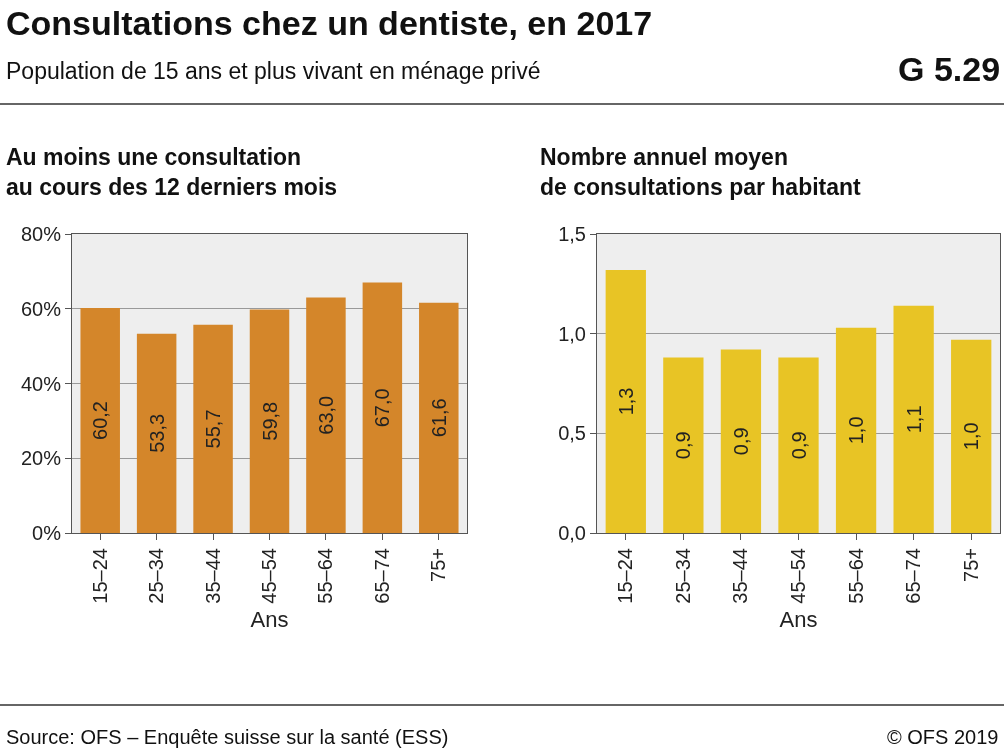 The width and height of the screenshot is (1004, 754). Describe the element at coordinates (172, 172) in the screenshot. I see `chart-title: Au moins une consultation au cours des 12 derniers mois` at that location.